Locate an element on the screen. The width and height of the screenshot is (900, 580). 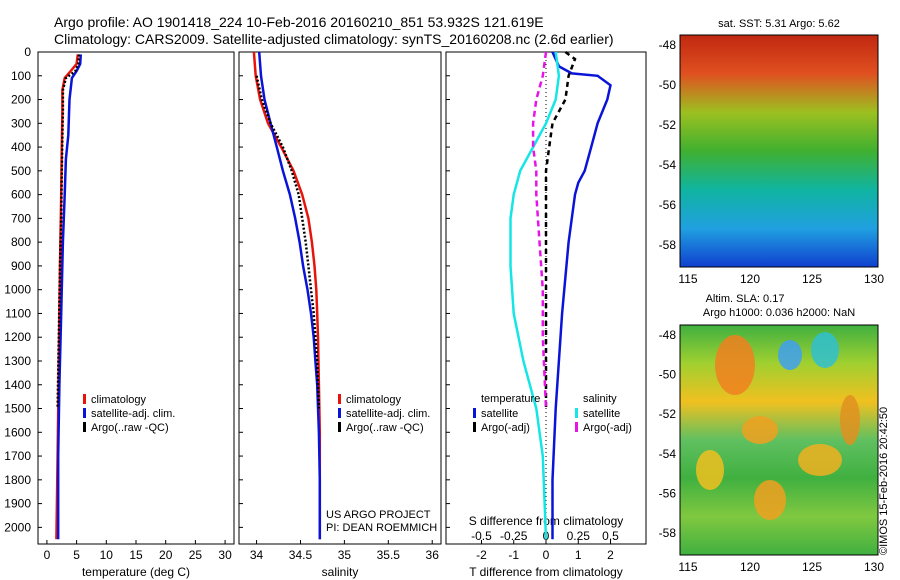
map-sst-field is located at coordinates (779, 151).